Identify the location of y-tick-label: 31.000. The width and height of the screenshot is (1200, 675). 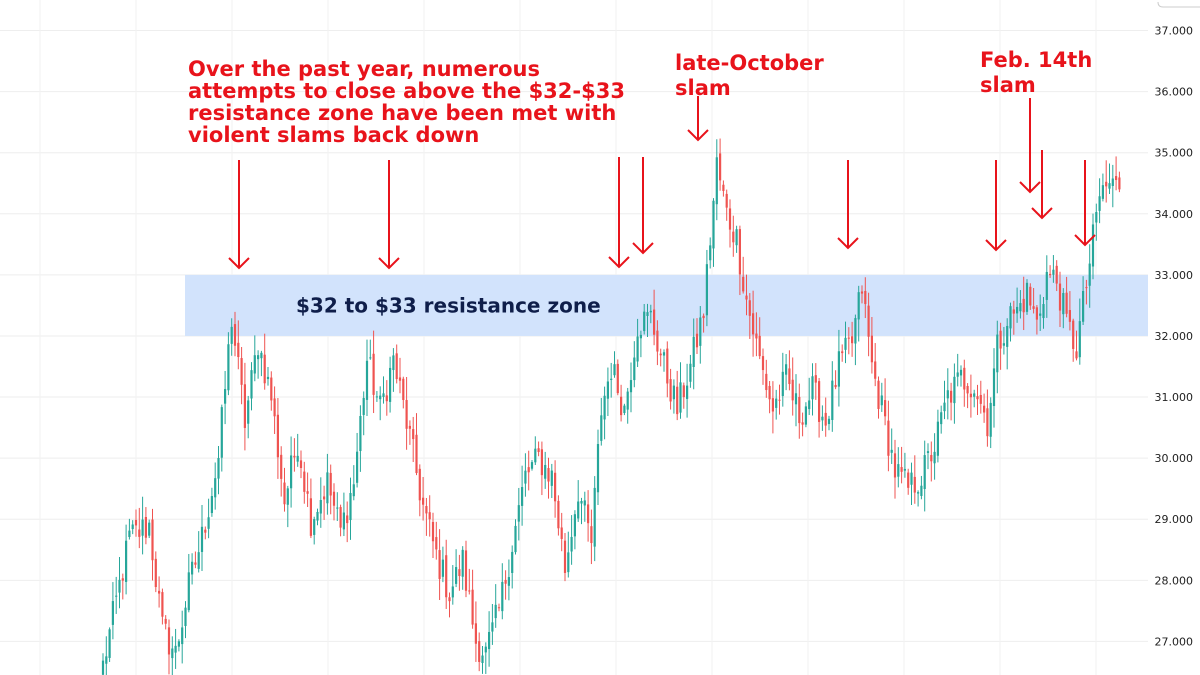
(1174, 397).